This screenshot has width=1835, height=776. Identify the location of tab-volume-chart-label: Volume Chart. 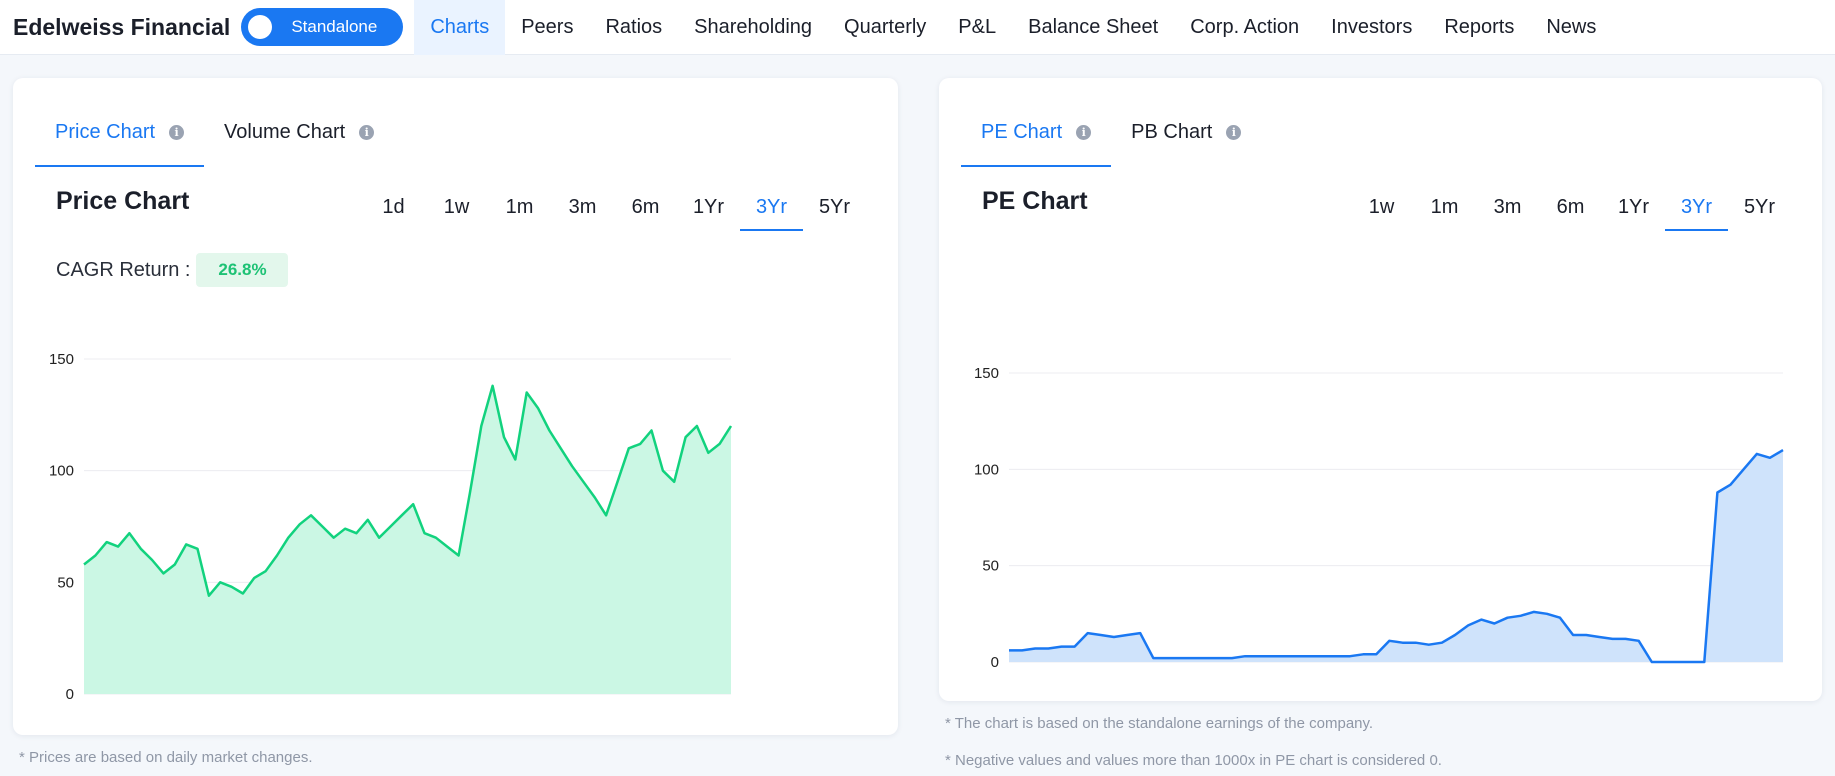
(285, 132).